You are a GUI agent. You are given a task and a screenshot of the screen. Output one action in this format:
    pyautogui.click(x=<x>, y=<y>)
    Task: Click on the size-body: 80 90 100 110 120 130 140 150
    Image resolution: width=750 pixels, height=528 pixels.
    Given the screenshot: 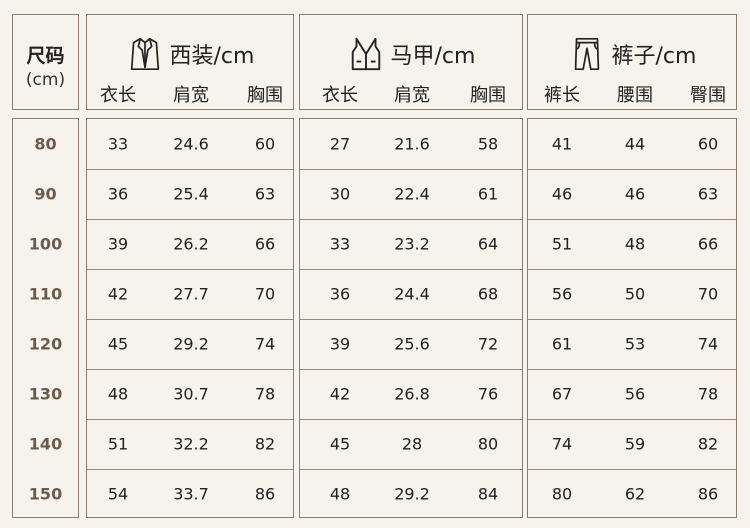 What is the action you would take?
    pyautogui.click(x=45, y=318)
    